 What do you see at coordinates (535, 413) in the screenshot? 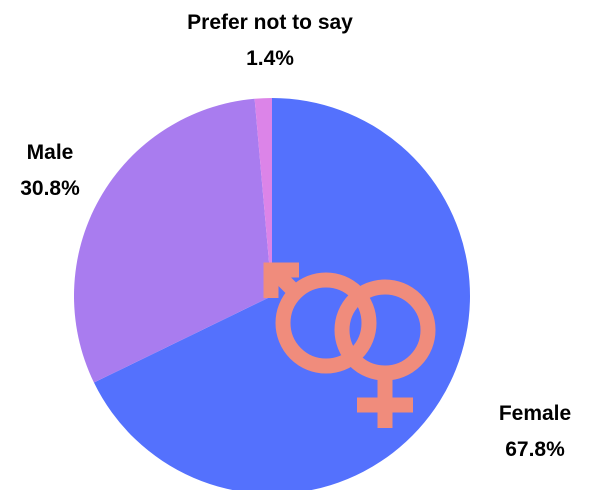
I see `slice-name: Female` at bounding box center [535, 413].